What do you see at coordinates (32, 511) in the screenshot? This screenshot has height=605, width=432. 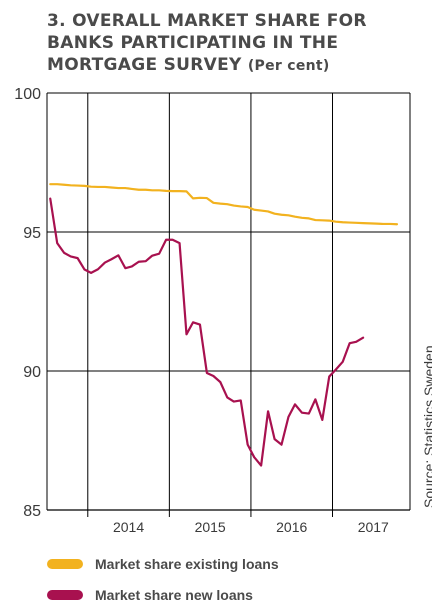 I see `y-tick-label-85: 85` at bounding box center [32, 511].